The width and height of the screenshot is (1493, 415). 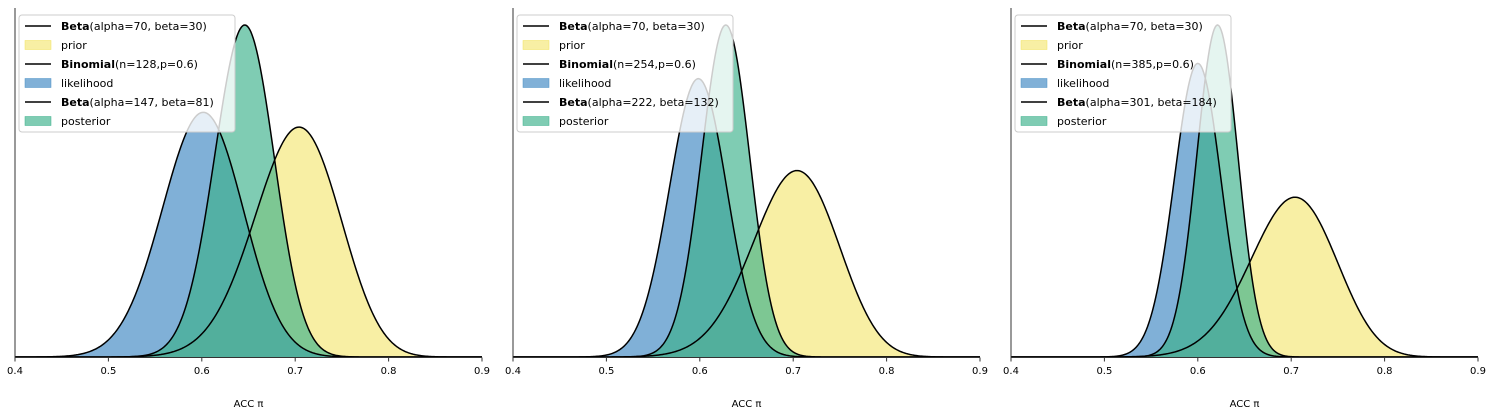 What do you see at coordinates (627, 64) in the screenshot?
I see `legend-likelihood-dist-label: Binomial(n=254,p=0.6)` at bounding box center [627, 64].